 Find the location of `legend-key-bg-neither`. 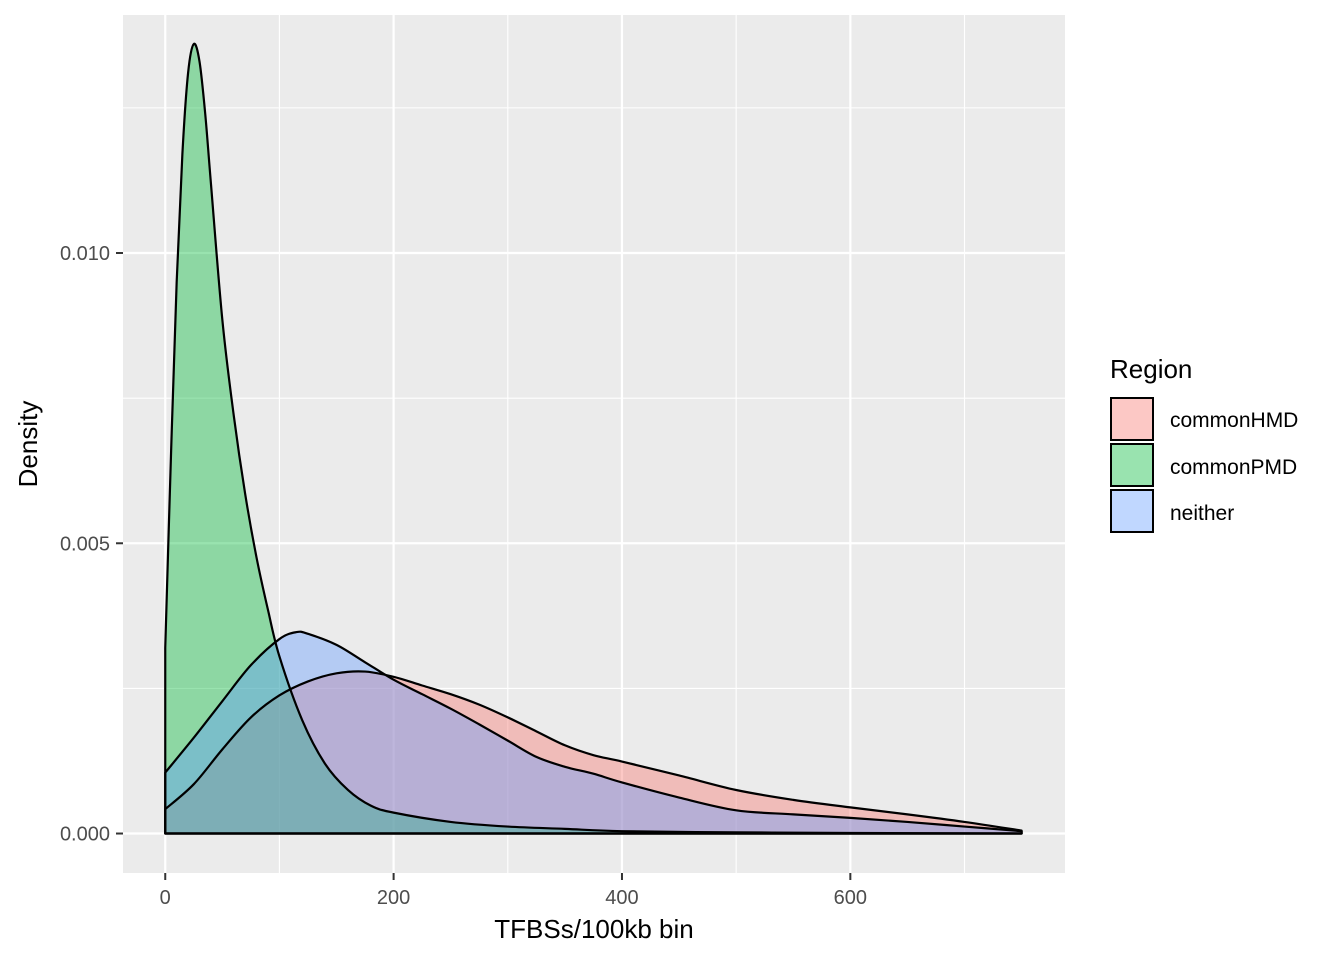

legend-key-bg-neither is located at coordinates (1132, 511).